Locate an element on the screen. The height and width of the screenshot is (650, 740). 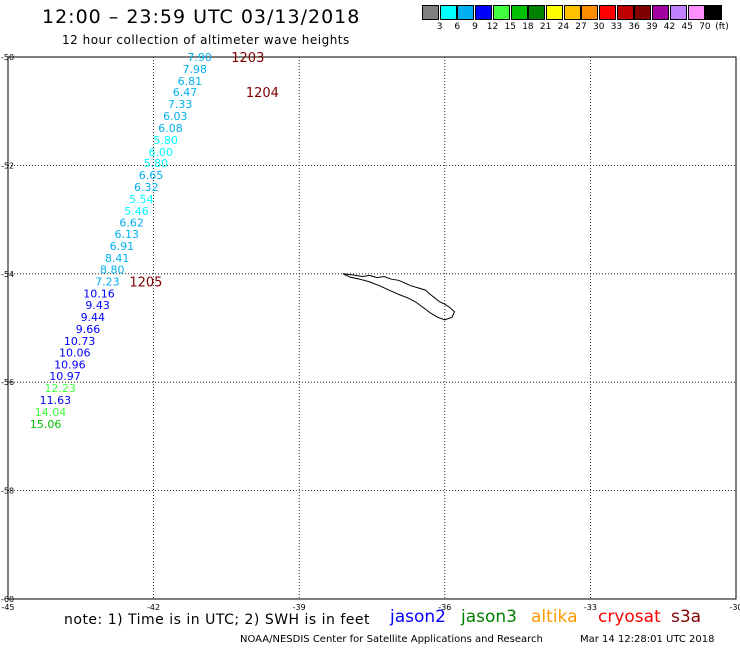
swh-observation: 8.41 is located at coordinates (117, 258).